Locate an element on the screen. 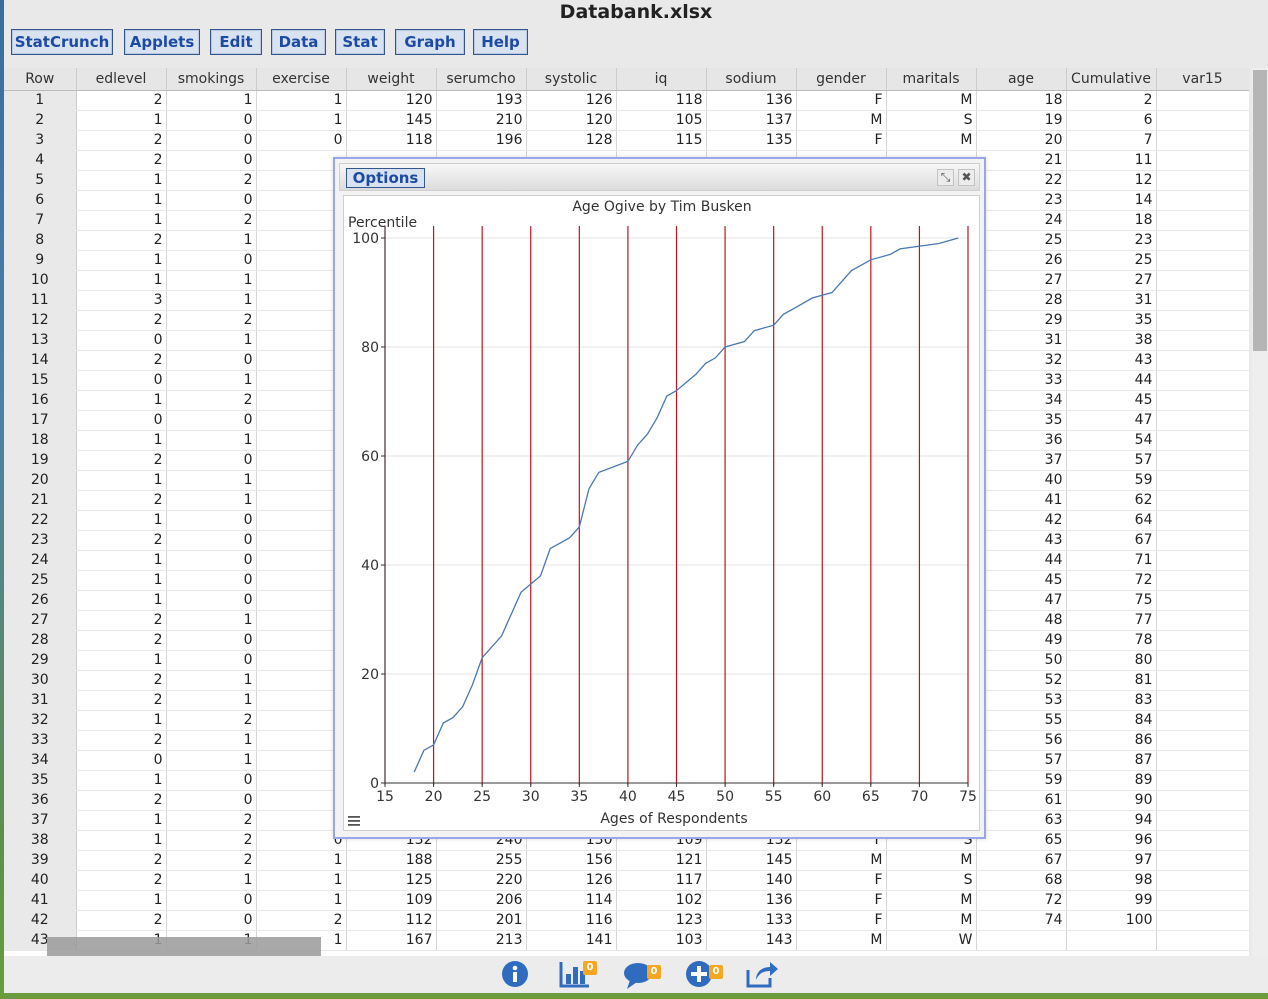 The height and width of the screenshot is (999, 1268). cell-age: 48 is located at coordinates (1021, 620).